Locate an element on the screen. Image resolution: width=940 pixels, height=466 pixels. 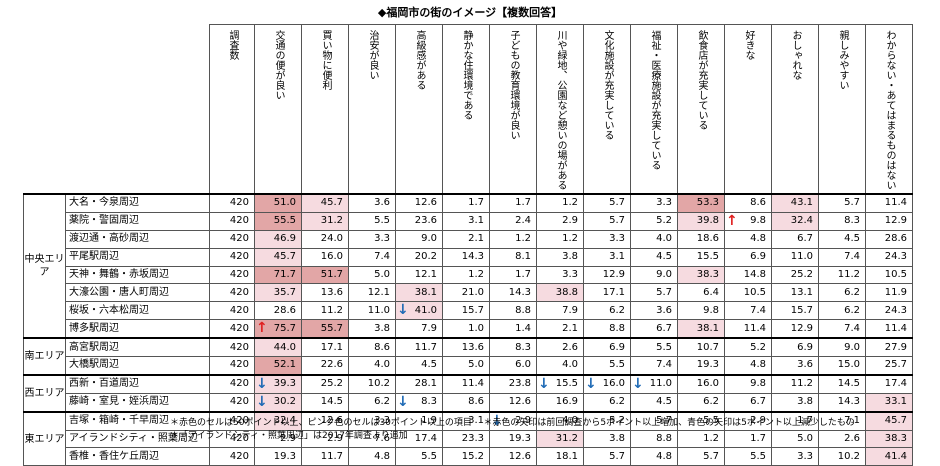
value-text: 9.0 is located at coordinates (429, 239).